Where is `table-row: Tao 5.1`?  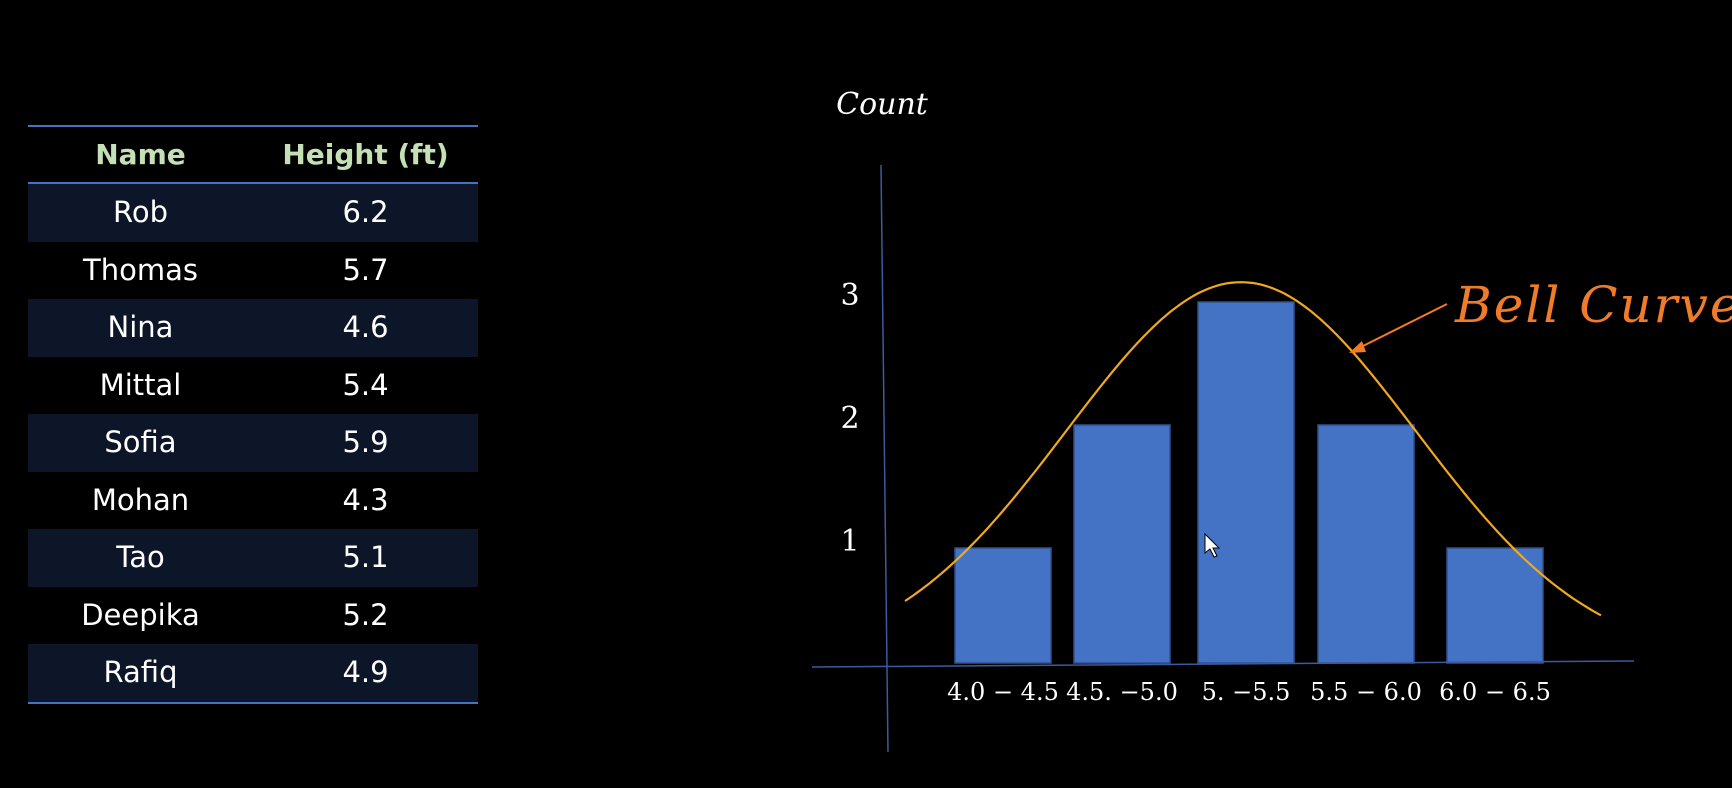 table-row: Tao 5.1 is located at coordinates (253, 558).